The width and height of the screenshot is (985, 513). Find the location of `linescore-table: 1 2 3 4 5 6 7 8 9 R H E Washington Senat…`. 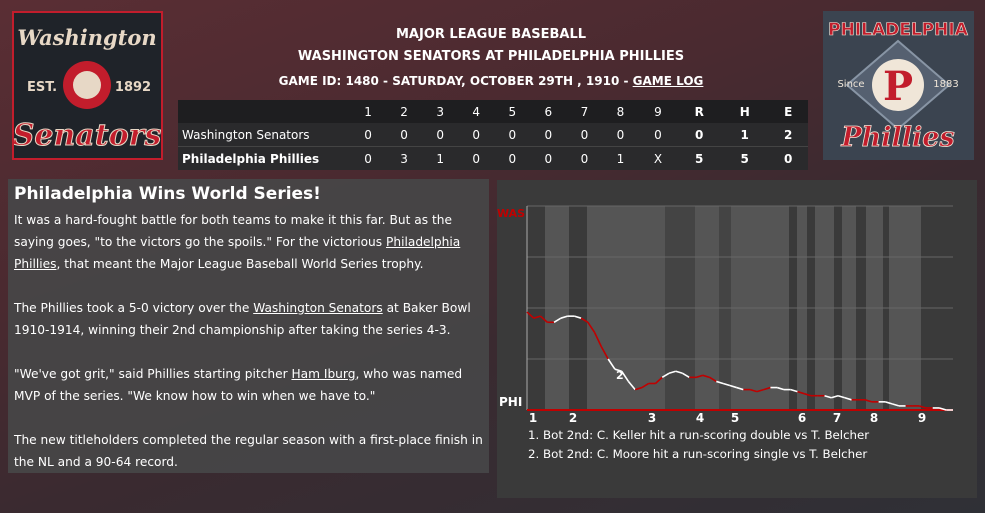

linescore-table: 1 2 3 4 5 6 7 8 9 R H E Washington Senat… is located at coordinates (493, 135).